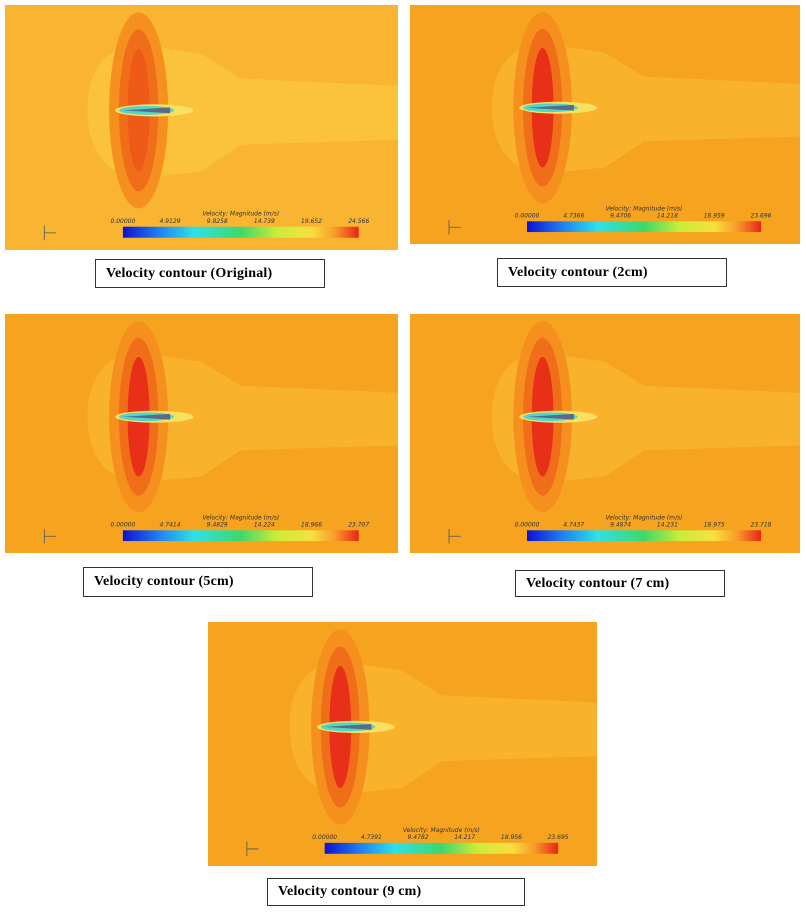  I want to click on colorbar-tick-label: 9.4782, so click(418, 837).